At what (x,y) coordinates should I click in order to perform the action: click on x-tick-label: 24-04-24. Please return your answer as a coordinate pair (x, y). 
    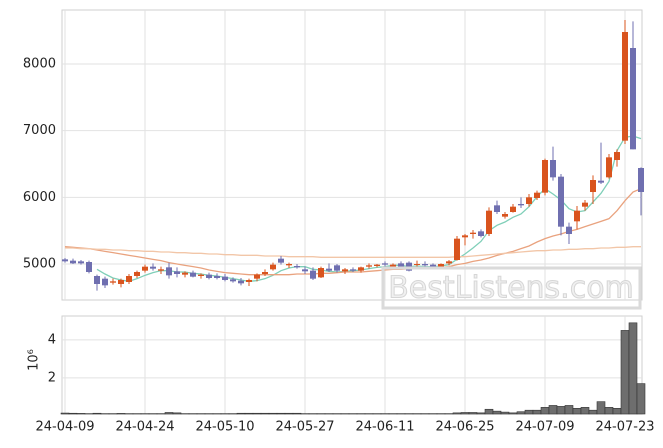
    Looking at the image, I should click on (144, 427).